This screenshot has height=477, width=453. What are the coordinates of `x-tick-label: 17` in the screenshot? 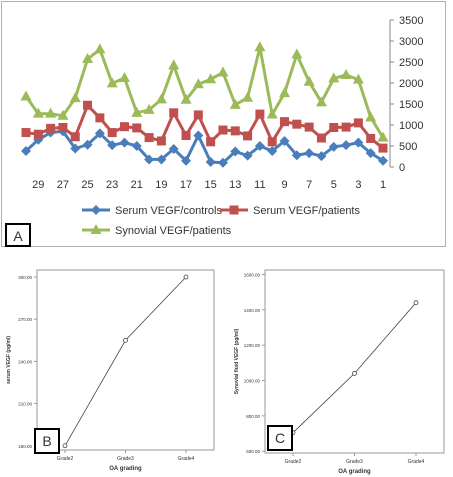 It's located at (186, 185).